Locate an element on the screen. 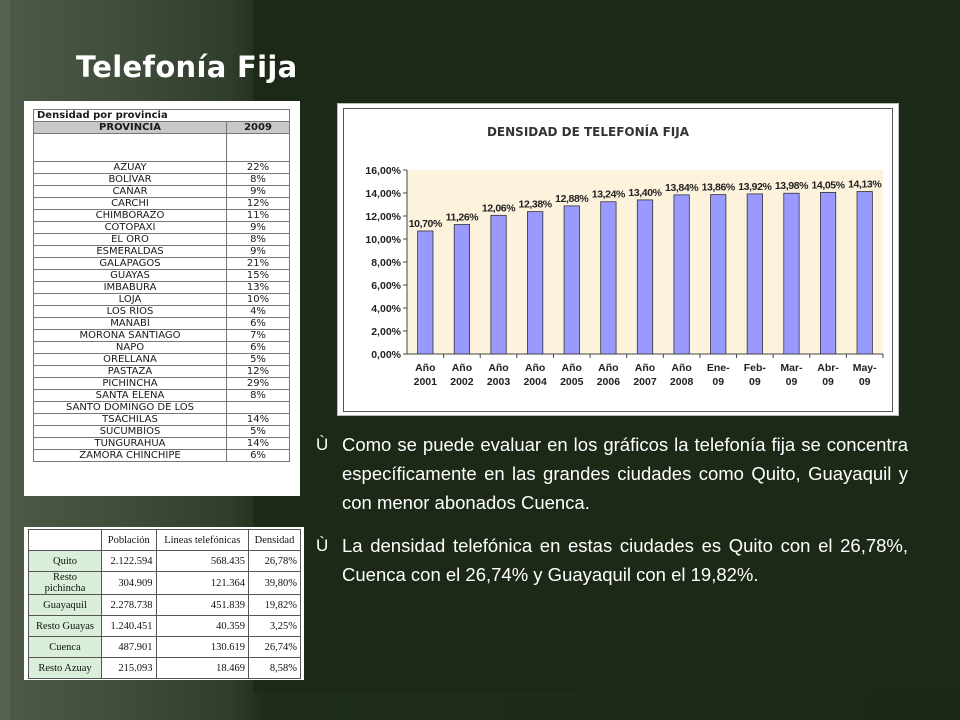 This screenshot has width=960, height=720. lines-header: Lineas telefónicas is located at coordinates (202, 540).